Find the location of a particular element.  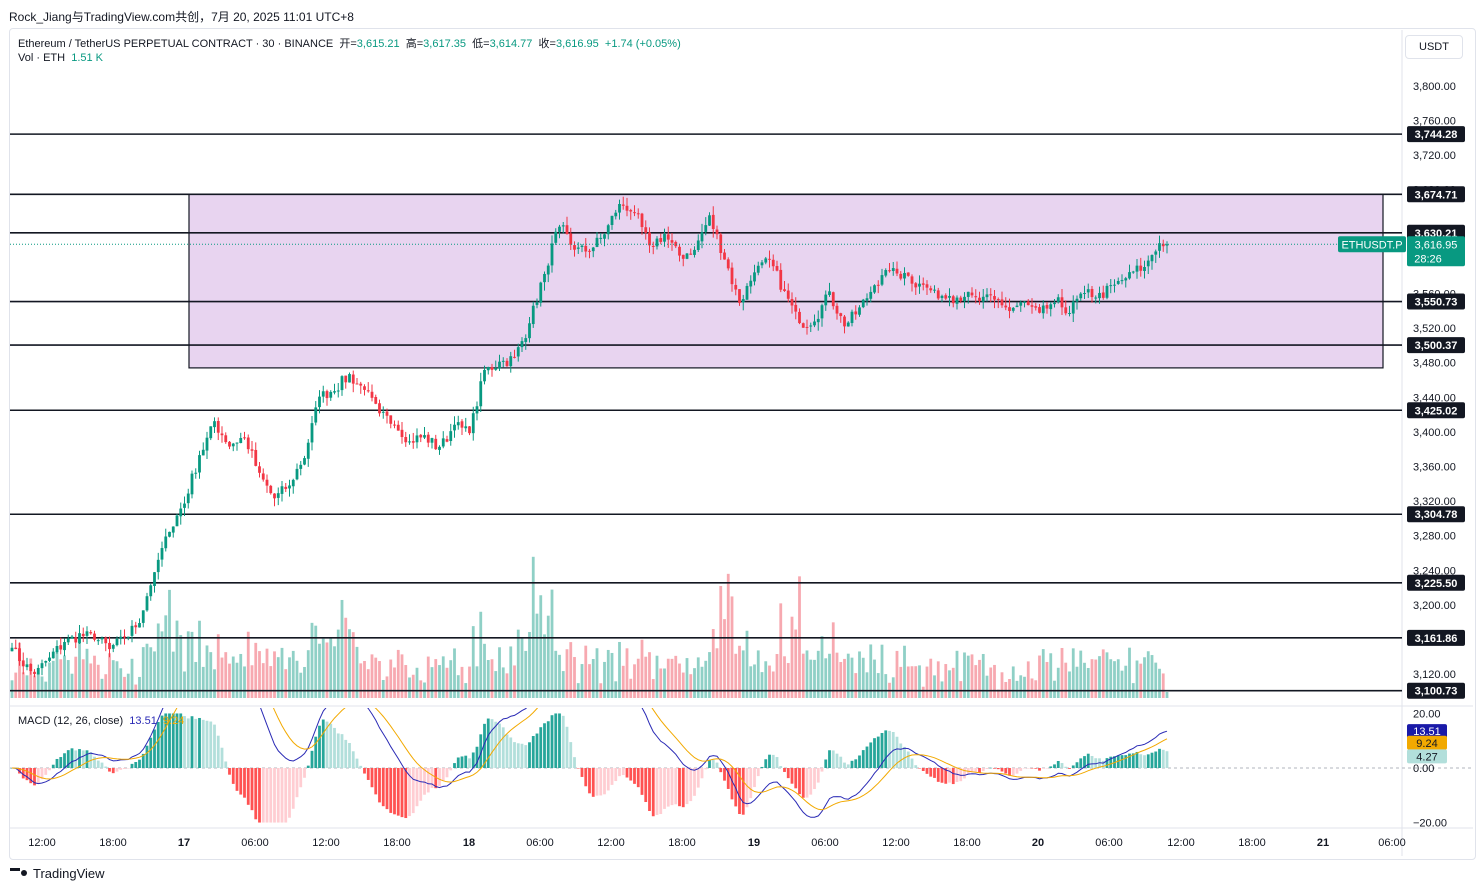

macd-label: MACD (12, 26, close) is located at coordinates (71, 721).